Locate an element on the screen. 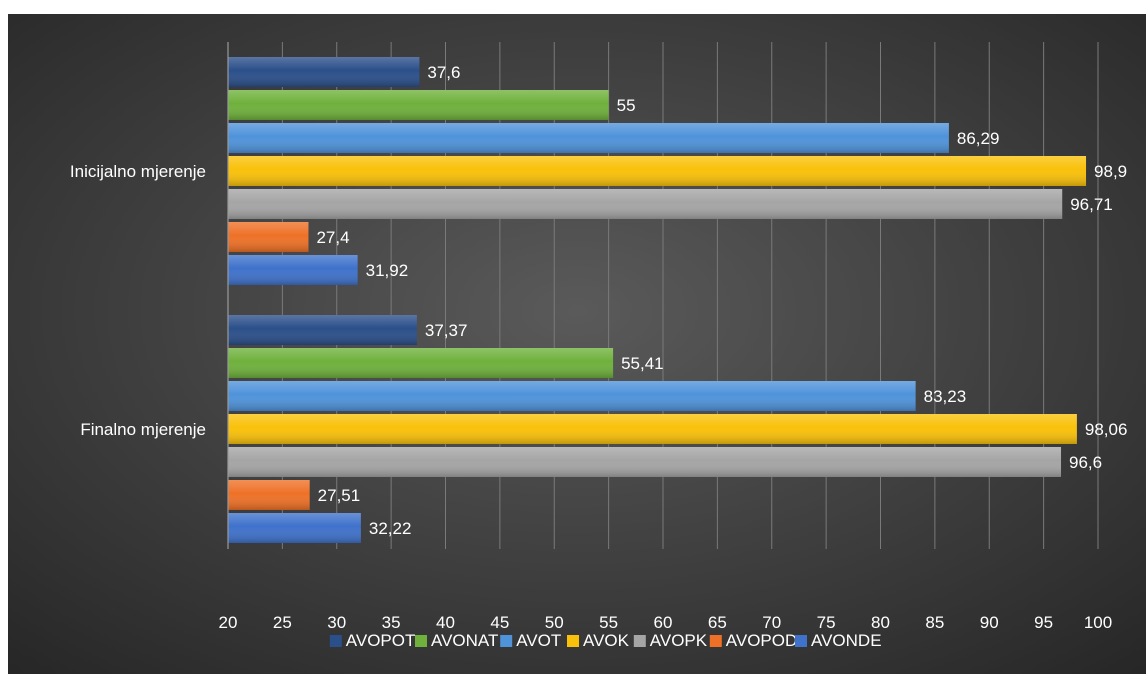  x-tick-label: 25 is located at coordinates (282, 622).